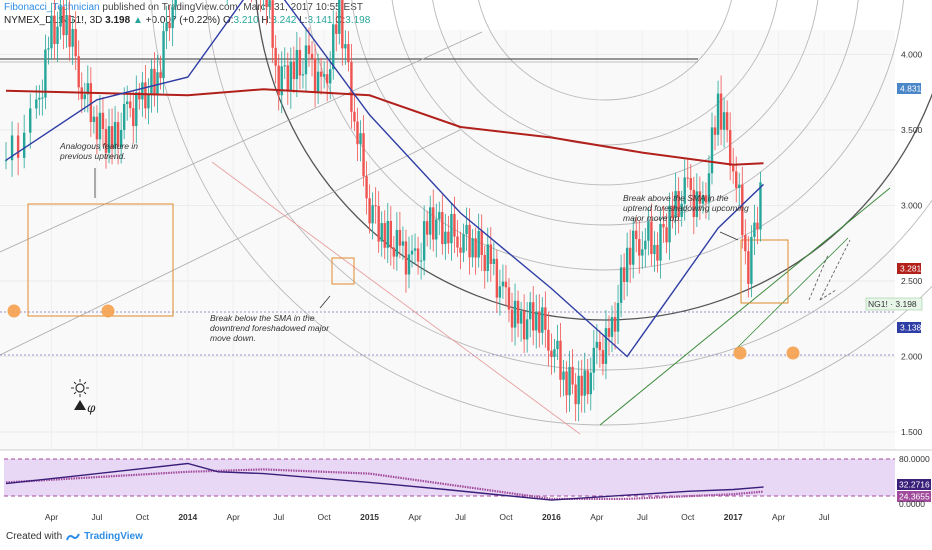  What do you see at coordinates (83, 397) in the screenshot?
I see `author-logo-icon: φ` at bounding box center [83, 397].